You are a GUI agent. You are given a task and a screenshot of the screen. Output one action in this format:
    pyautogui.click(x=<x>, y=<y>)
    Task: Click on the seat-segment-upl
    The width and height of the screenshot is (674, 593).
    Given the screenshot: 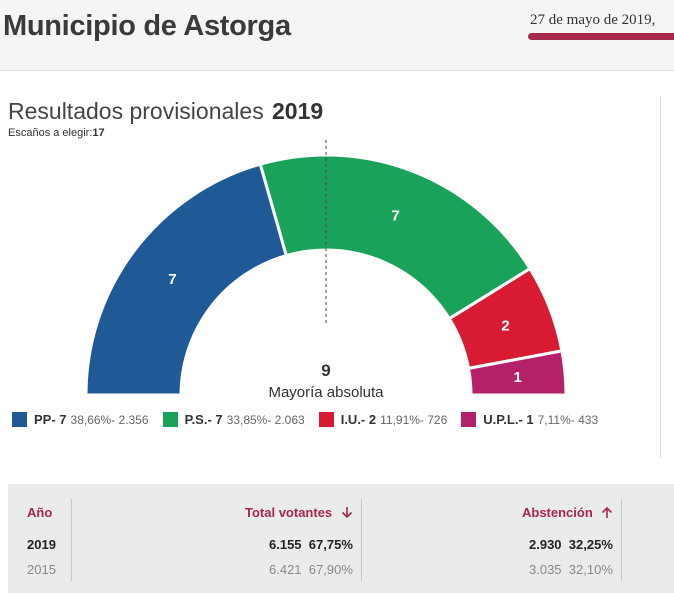 What is the action you would take?
    pyautogui.click(x=517, y=373)
    